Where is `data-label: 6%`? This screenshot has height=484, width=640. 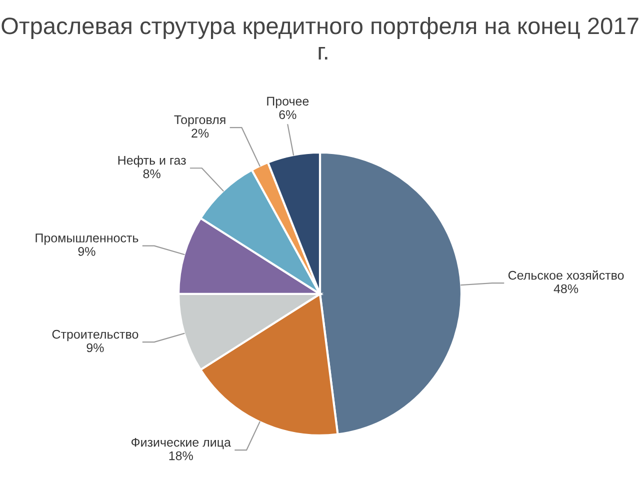 data-label: 6% is located at coordinates (287, 115).